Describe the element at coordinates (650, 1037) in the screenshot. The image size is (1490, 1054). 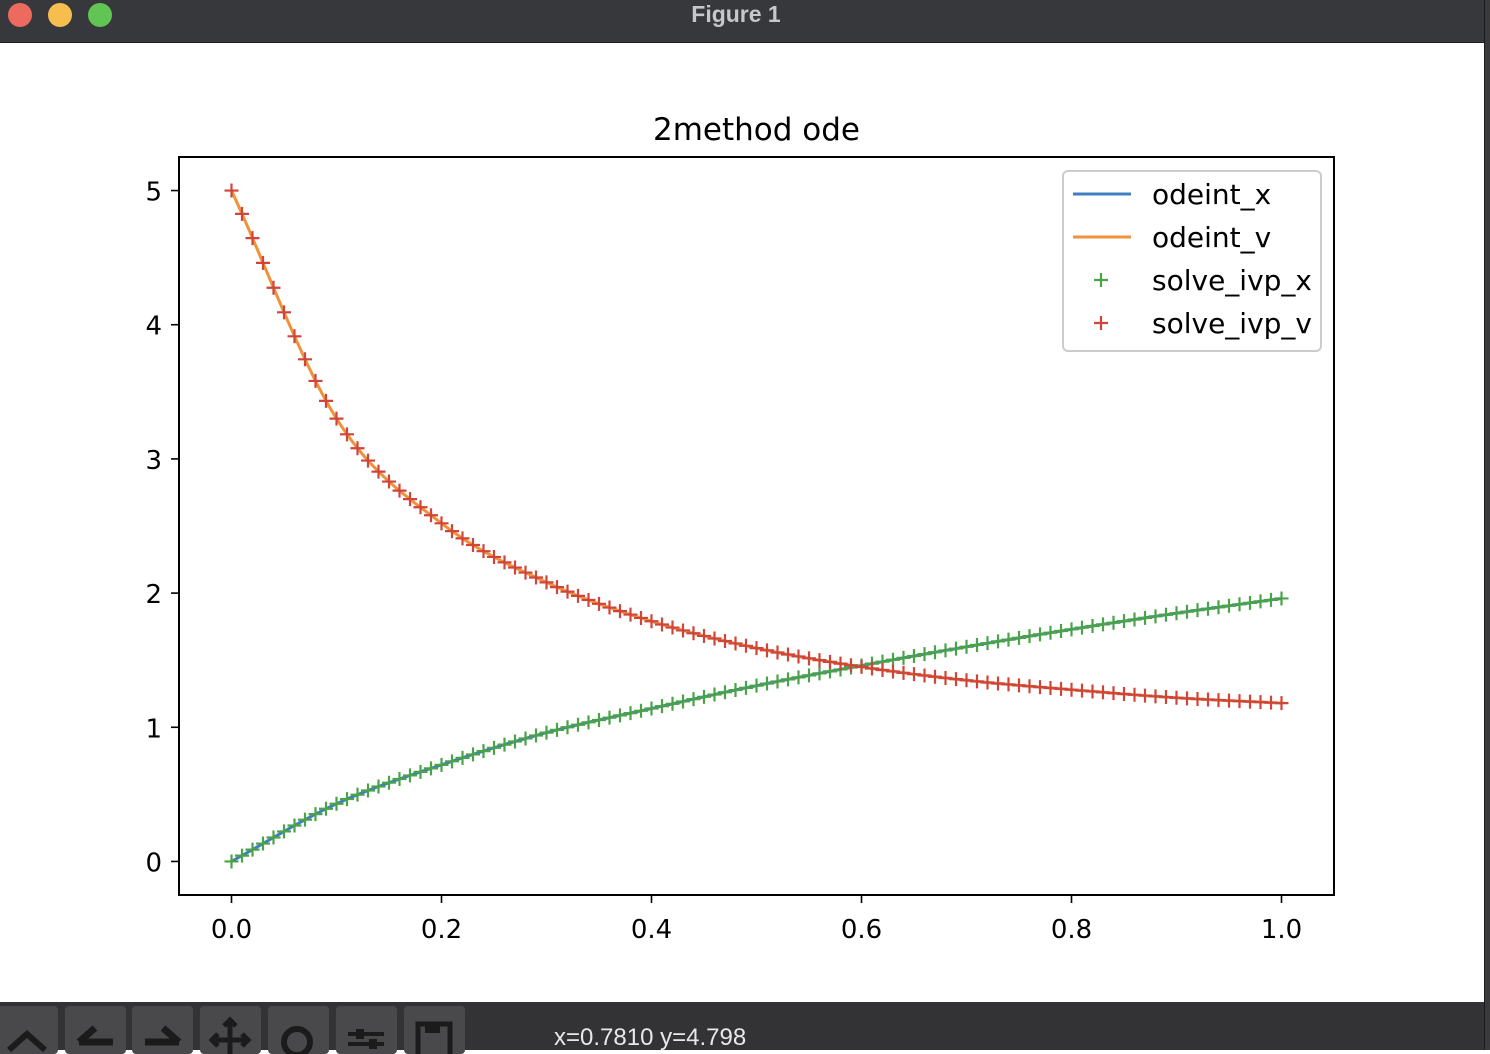
I see `cursor-coordinates-status: x=0.7810 y=4.798` at that location.